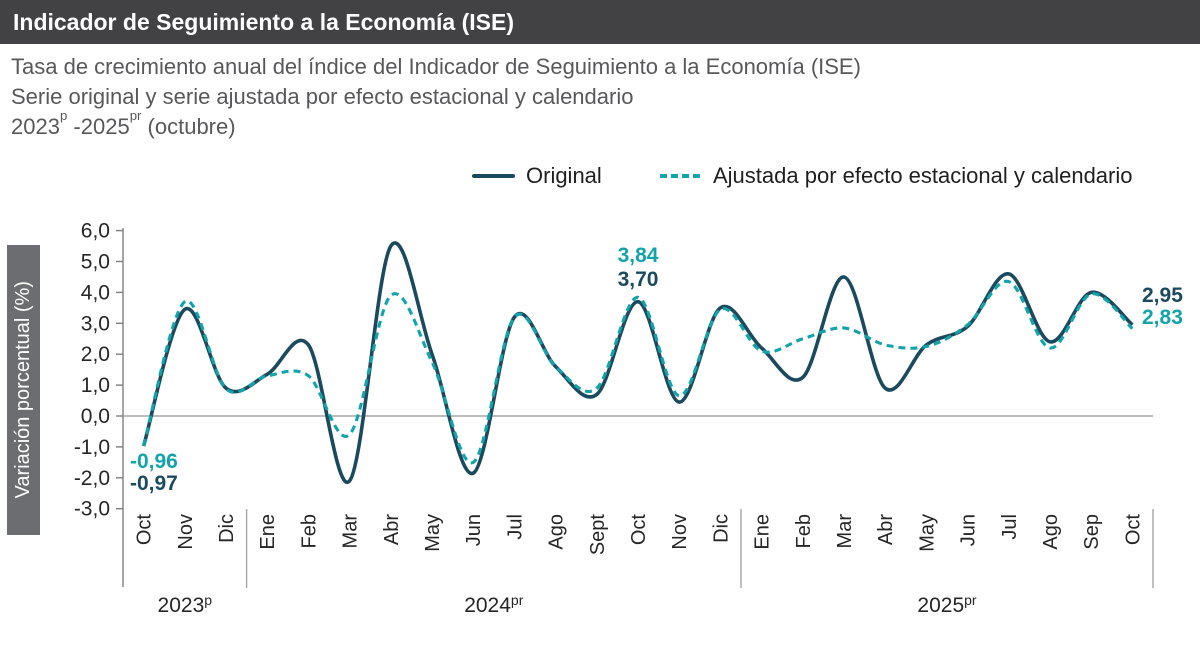 This screenshot has height=653, width=1200. What do you see at coordinates (95, 385) in the screenshot?
I see `y-tick-label: 1,0` at bounding box center [95, 385].